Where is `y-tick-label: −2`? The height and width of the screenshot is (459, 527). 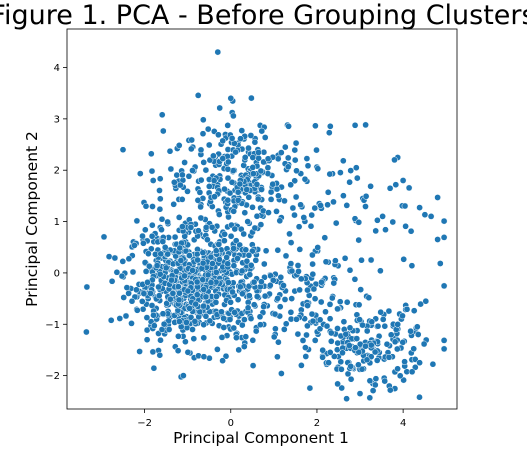
y-tick-label: −2 is located at coordinates (52, 376).